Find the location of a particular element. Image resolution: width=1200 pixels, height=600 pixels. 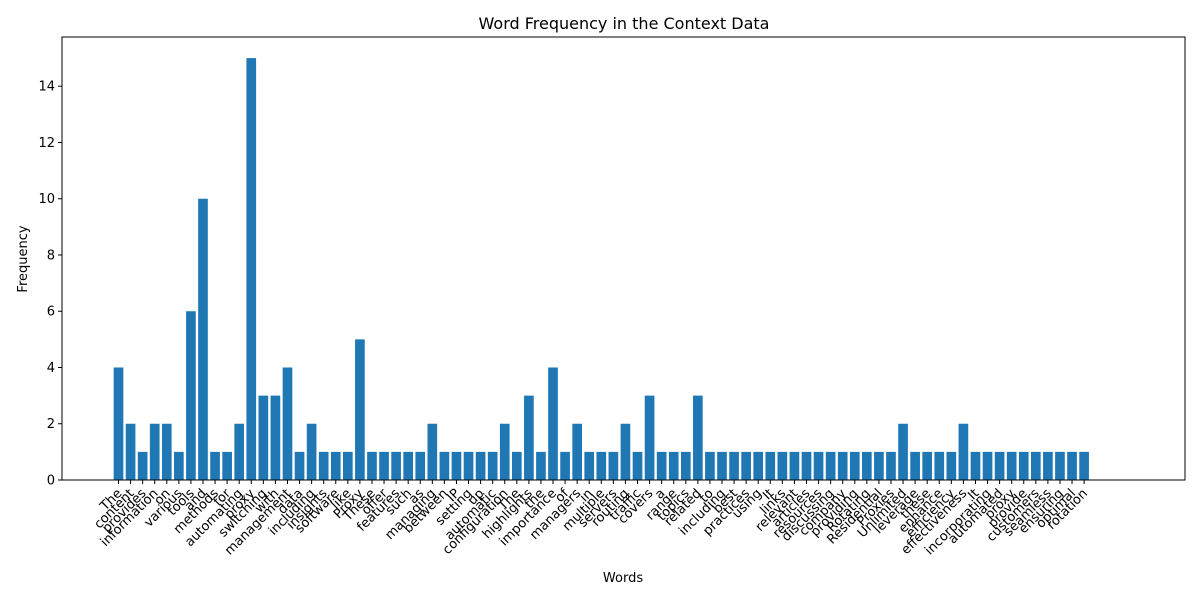

y-axis-label: Frequency is located at coordinates (23, 258).